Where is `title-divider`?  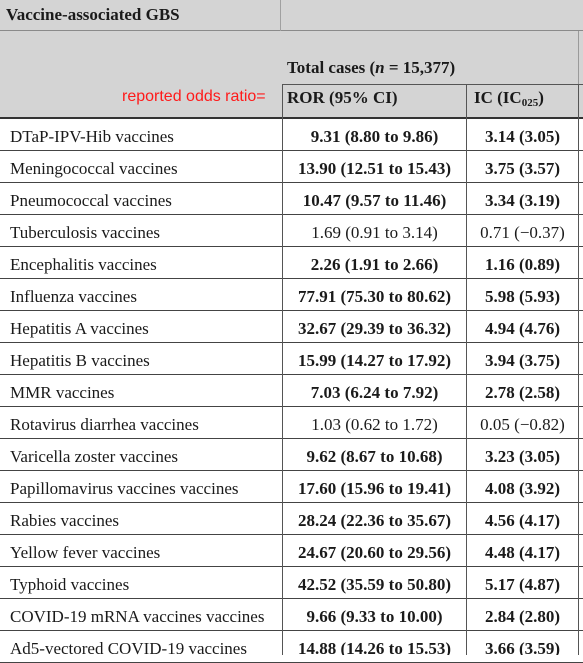
title-divider is located at coordinates (280, 15).